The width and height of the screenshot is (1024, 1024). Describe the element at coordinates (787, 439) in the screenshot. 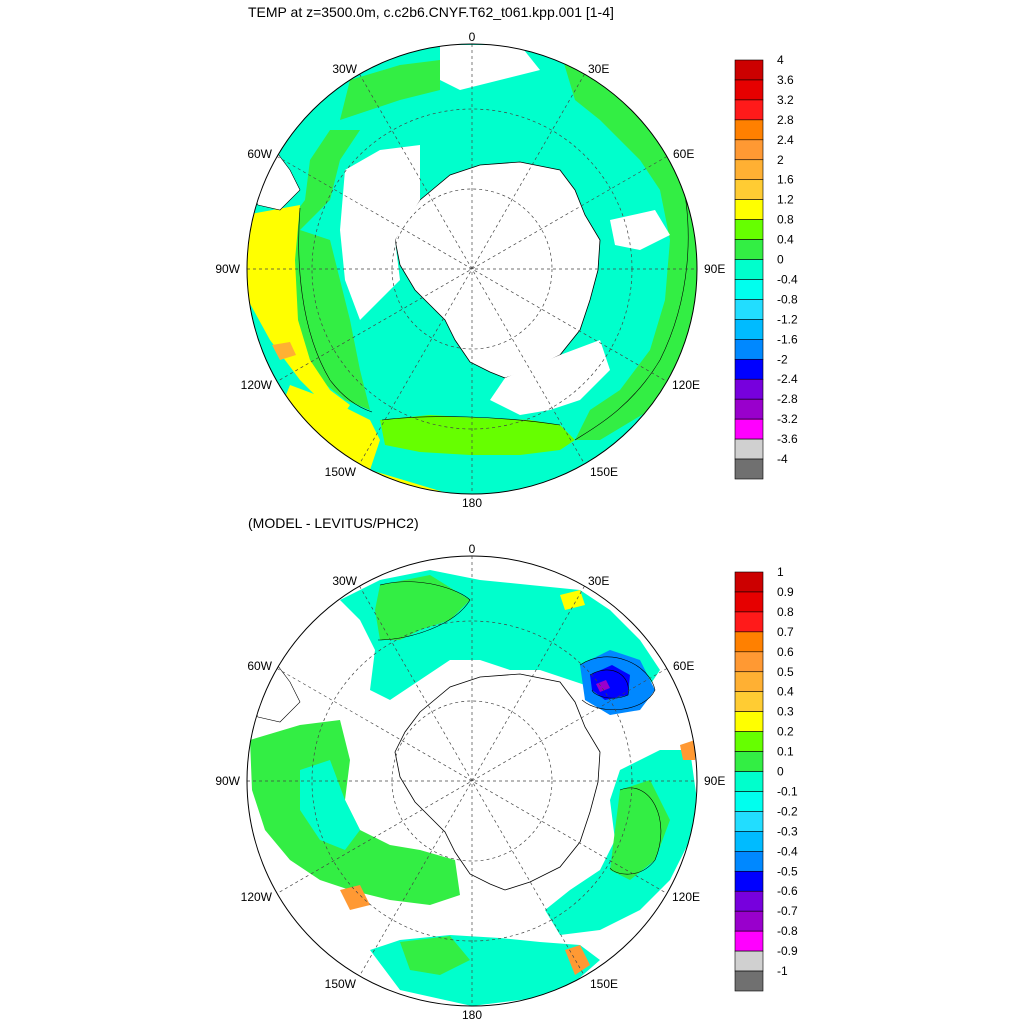

I see `colorbar-label: -3.6` at that location.